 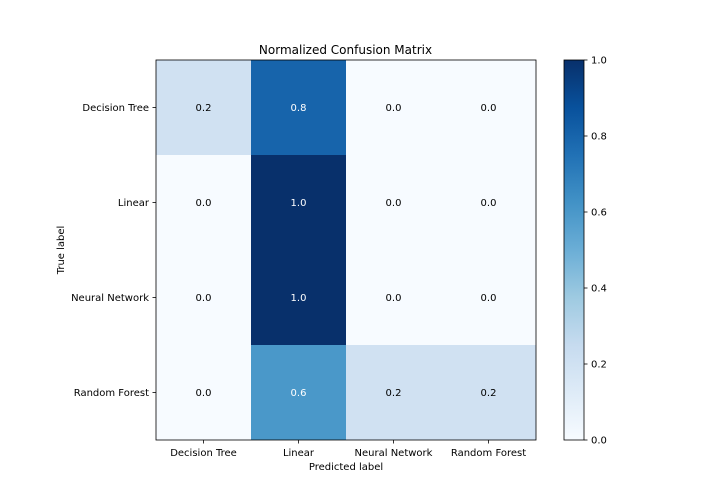 I want to click on colorbar: 0.0 0.2 0.4 0.6 0.8 1.0, so click(x=585, y=251).